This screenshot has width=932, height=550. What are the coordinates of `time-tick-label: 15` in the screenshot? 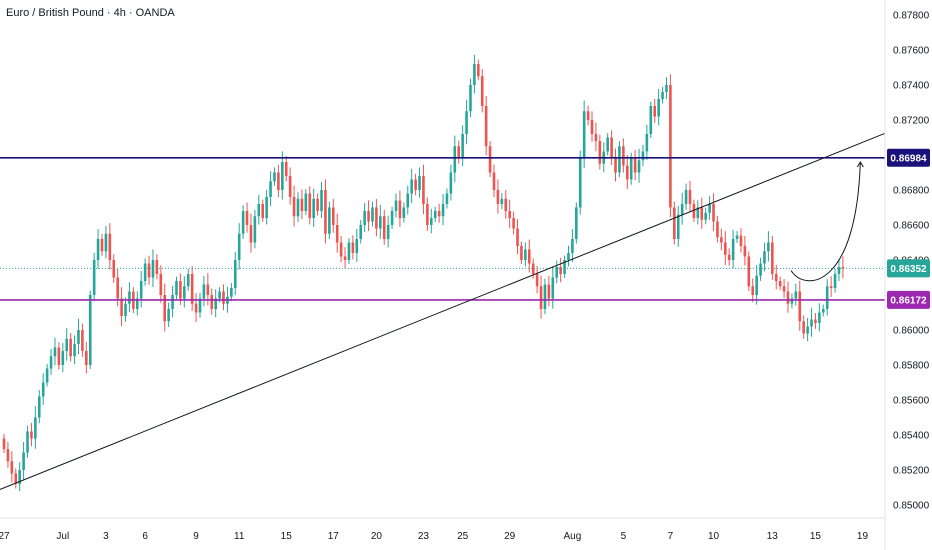 It's located at (287, 536).